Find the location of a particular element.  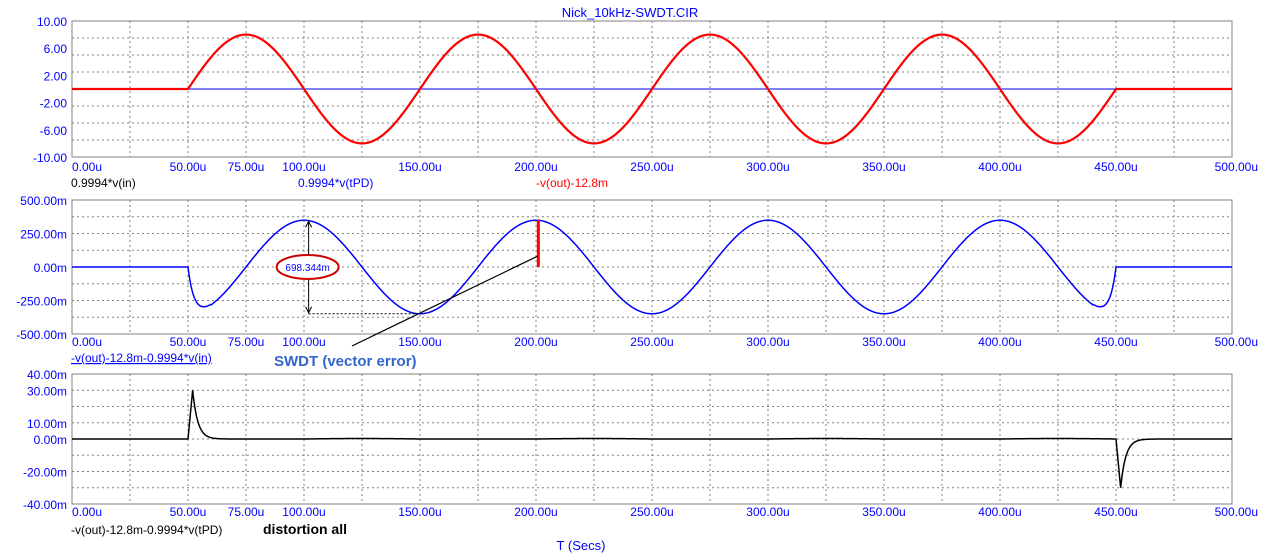

legend-vtpd: 0.9994*v(tPD) is located at coordinates (335, 183).